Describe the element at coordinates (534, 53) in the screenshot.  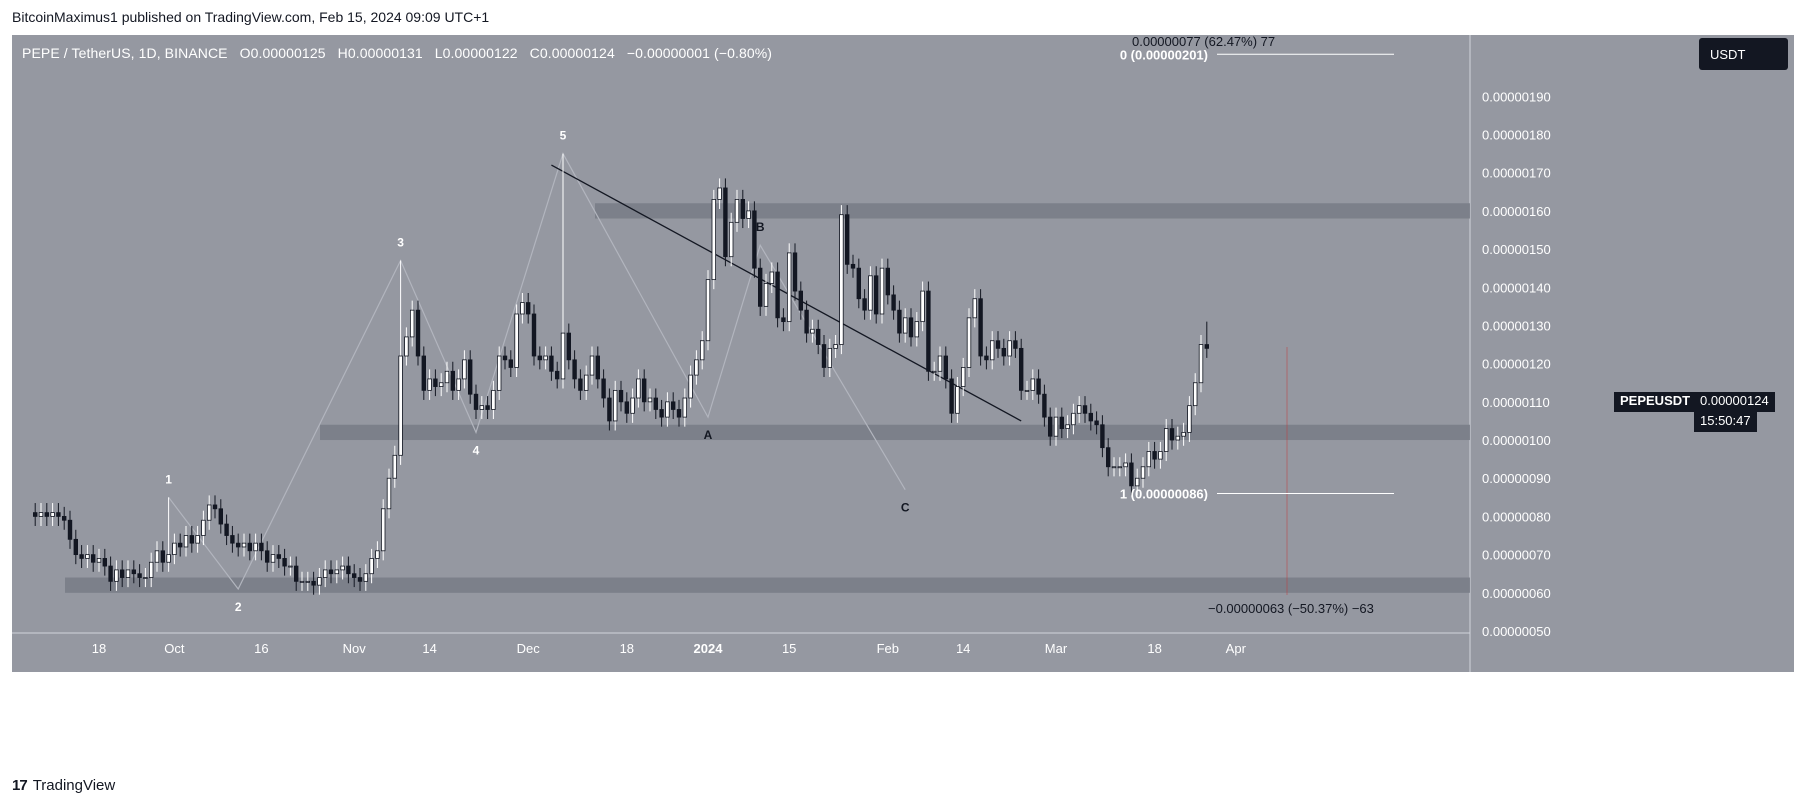
I see `close-key: C` at that location.